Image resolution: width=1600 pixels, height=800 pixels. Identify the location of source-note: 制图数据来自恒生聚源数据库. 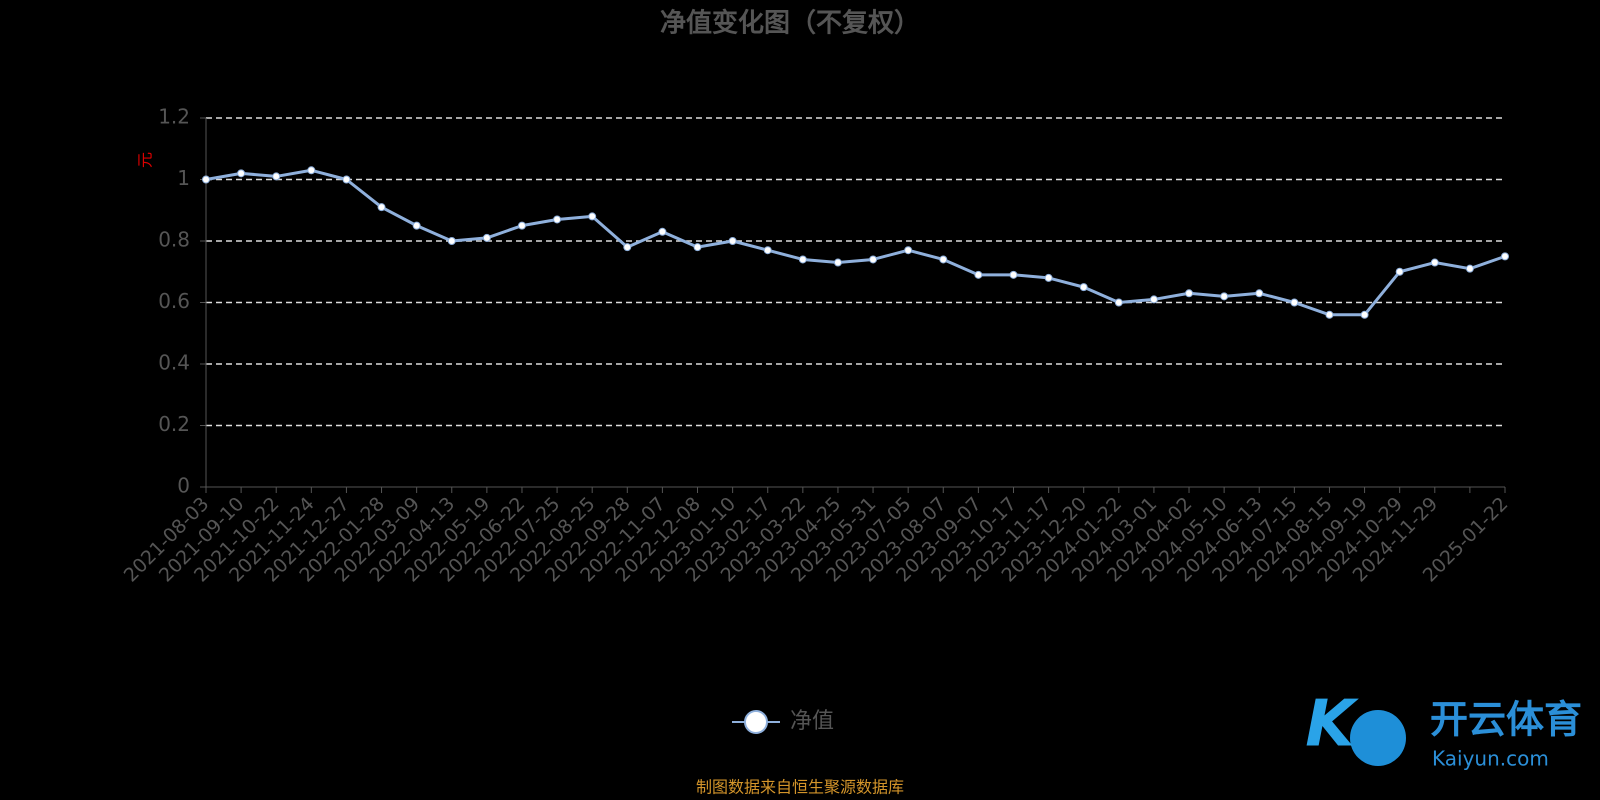
(800, 787).